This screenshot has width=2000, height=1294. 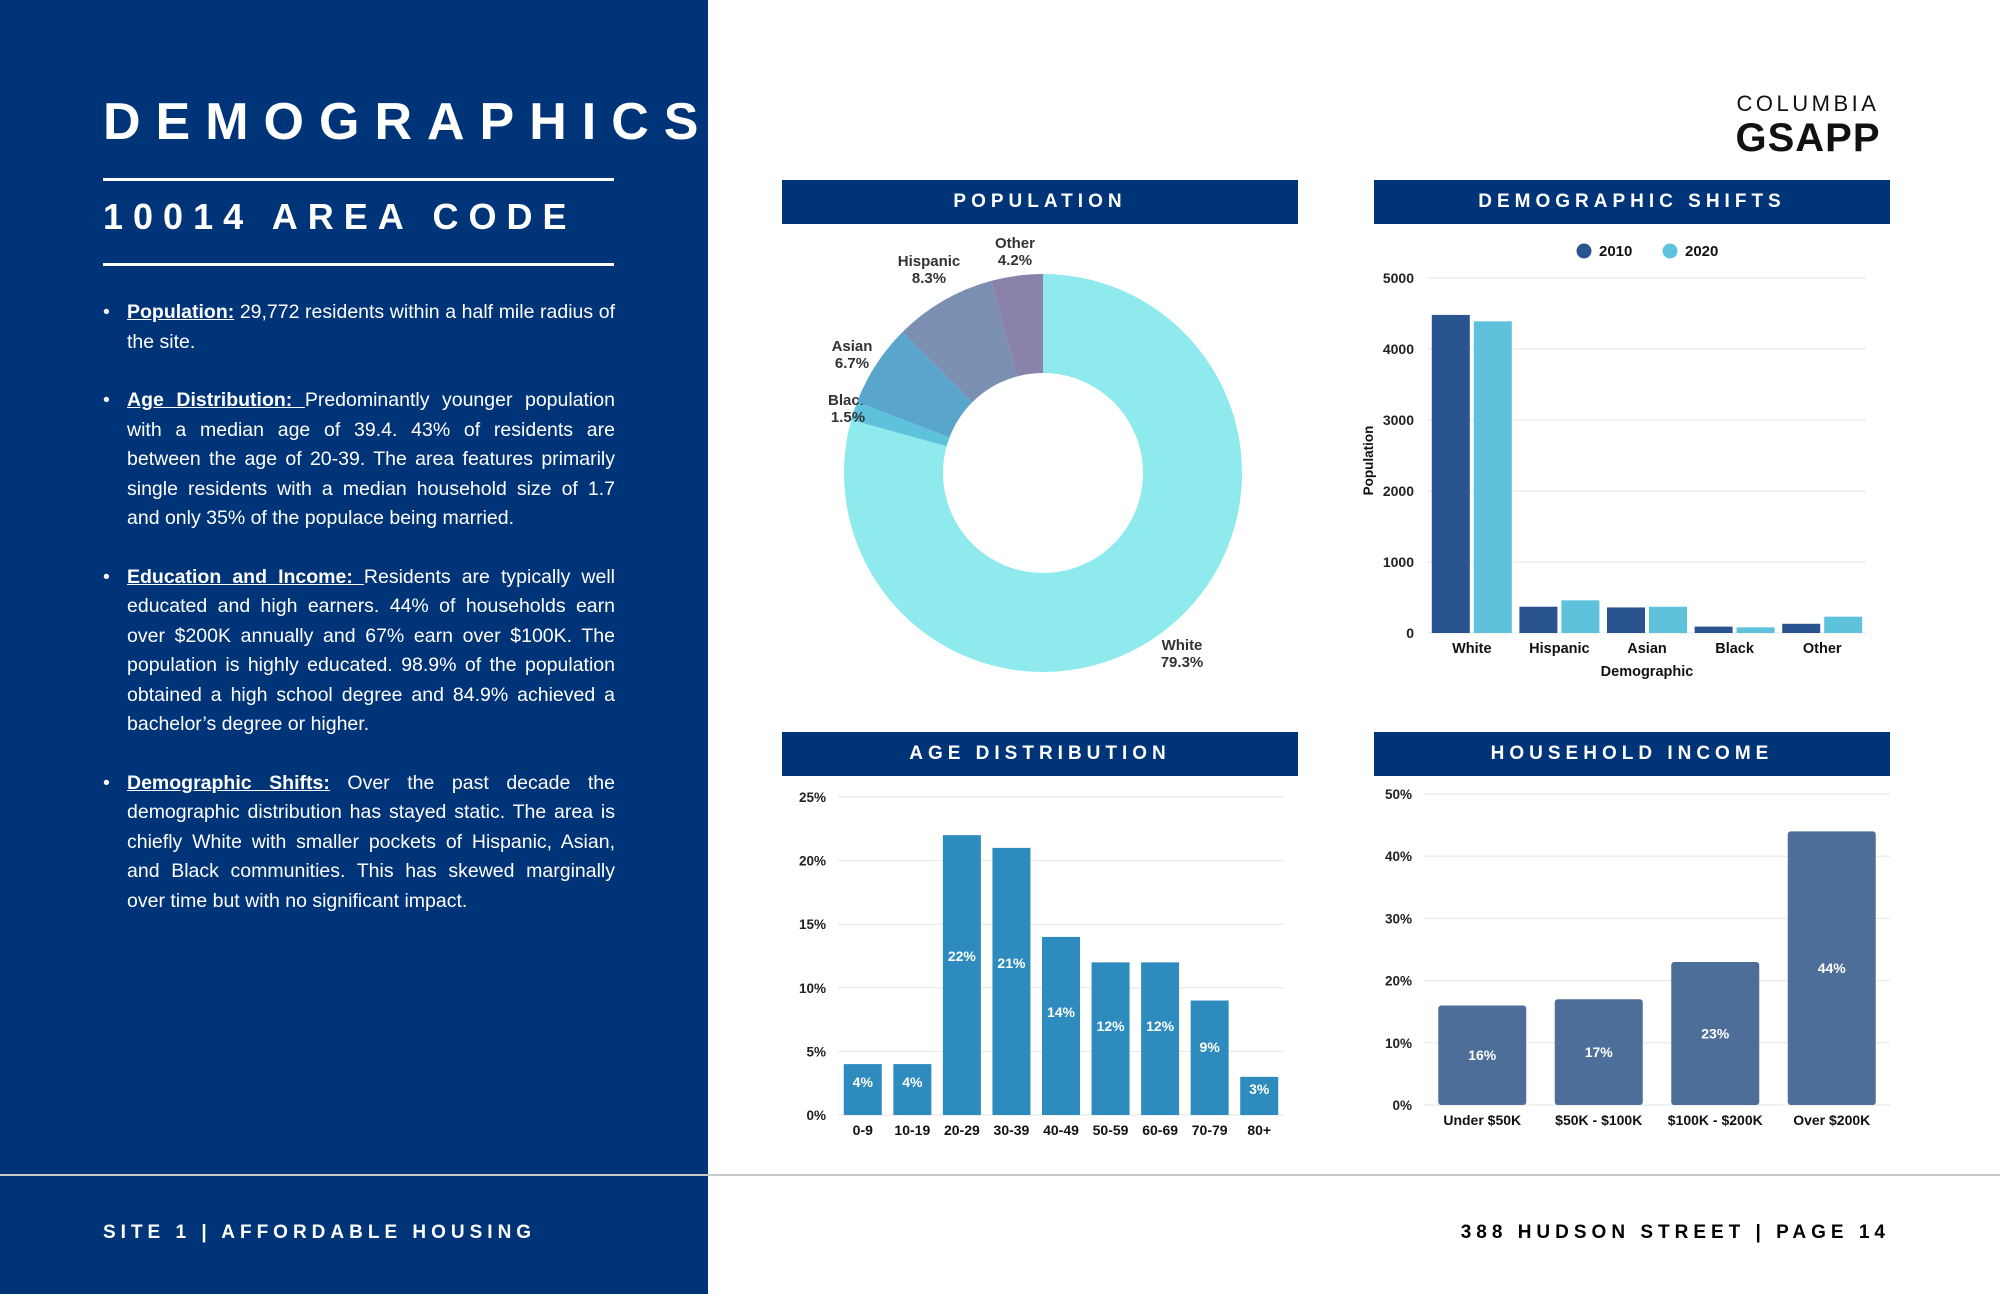 I want to click on x-tick-label: 50-59, so click(x=1111, y=1130).